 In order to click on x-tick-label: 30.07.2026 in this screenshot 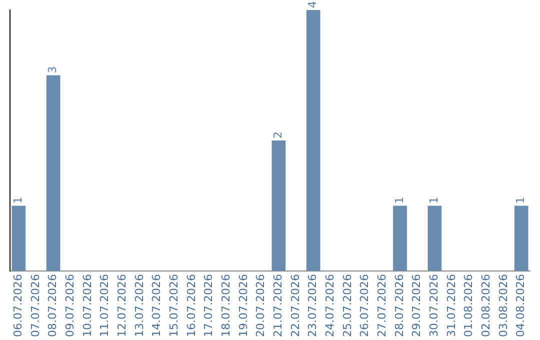, I will do `click(434, 306)`.